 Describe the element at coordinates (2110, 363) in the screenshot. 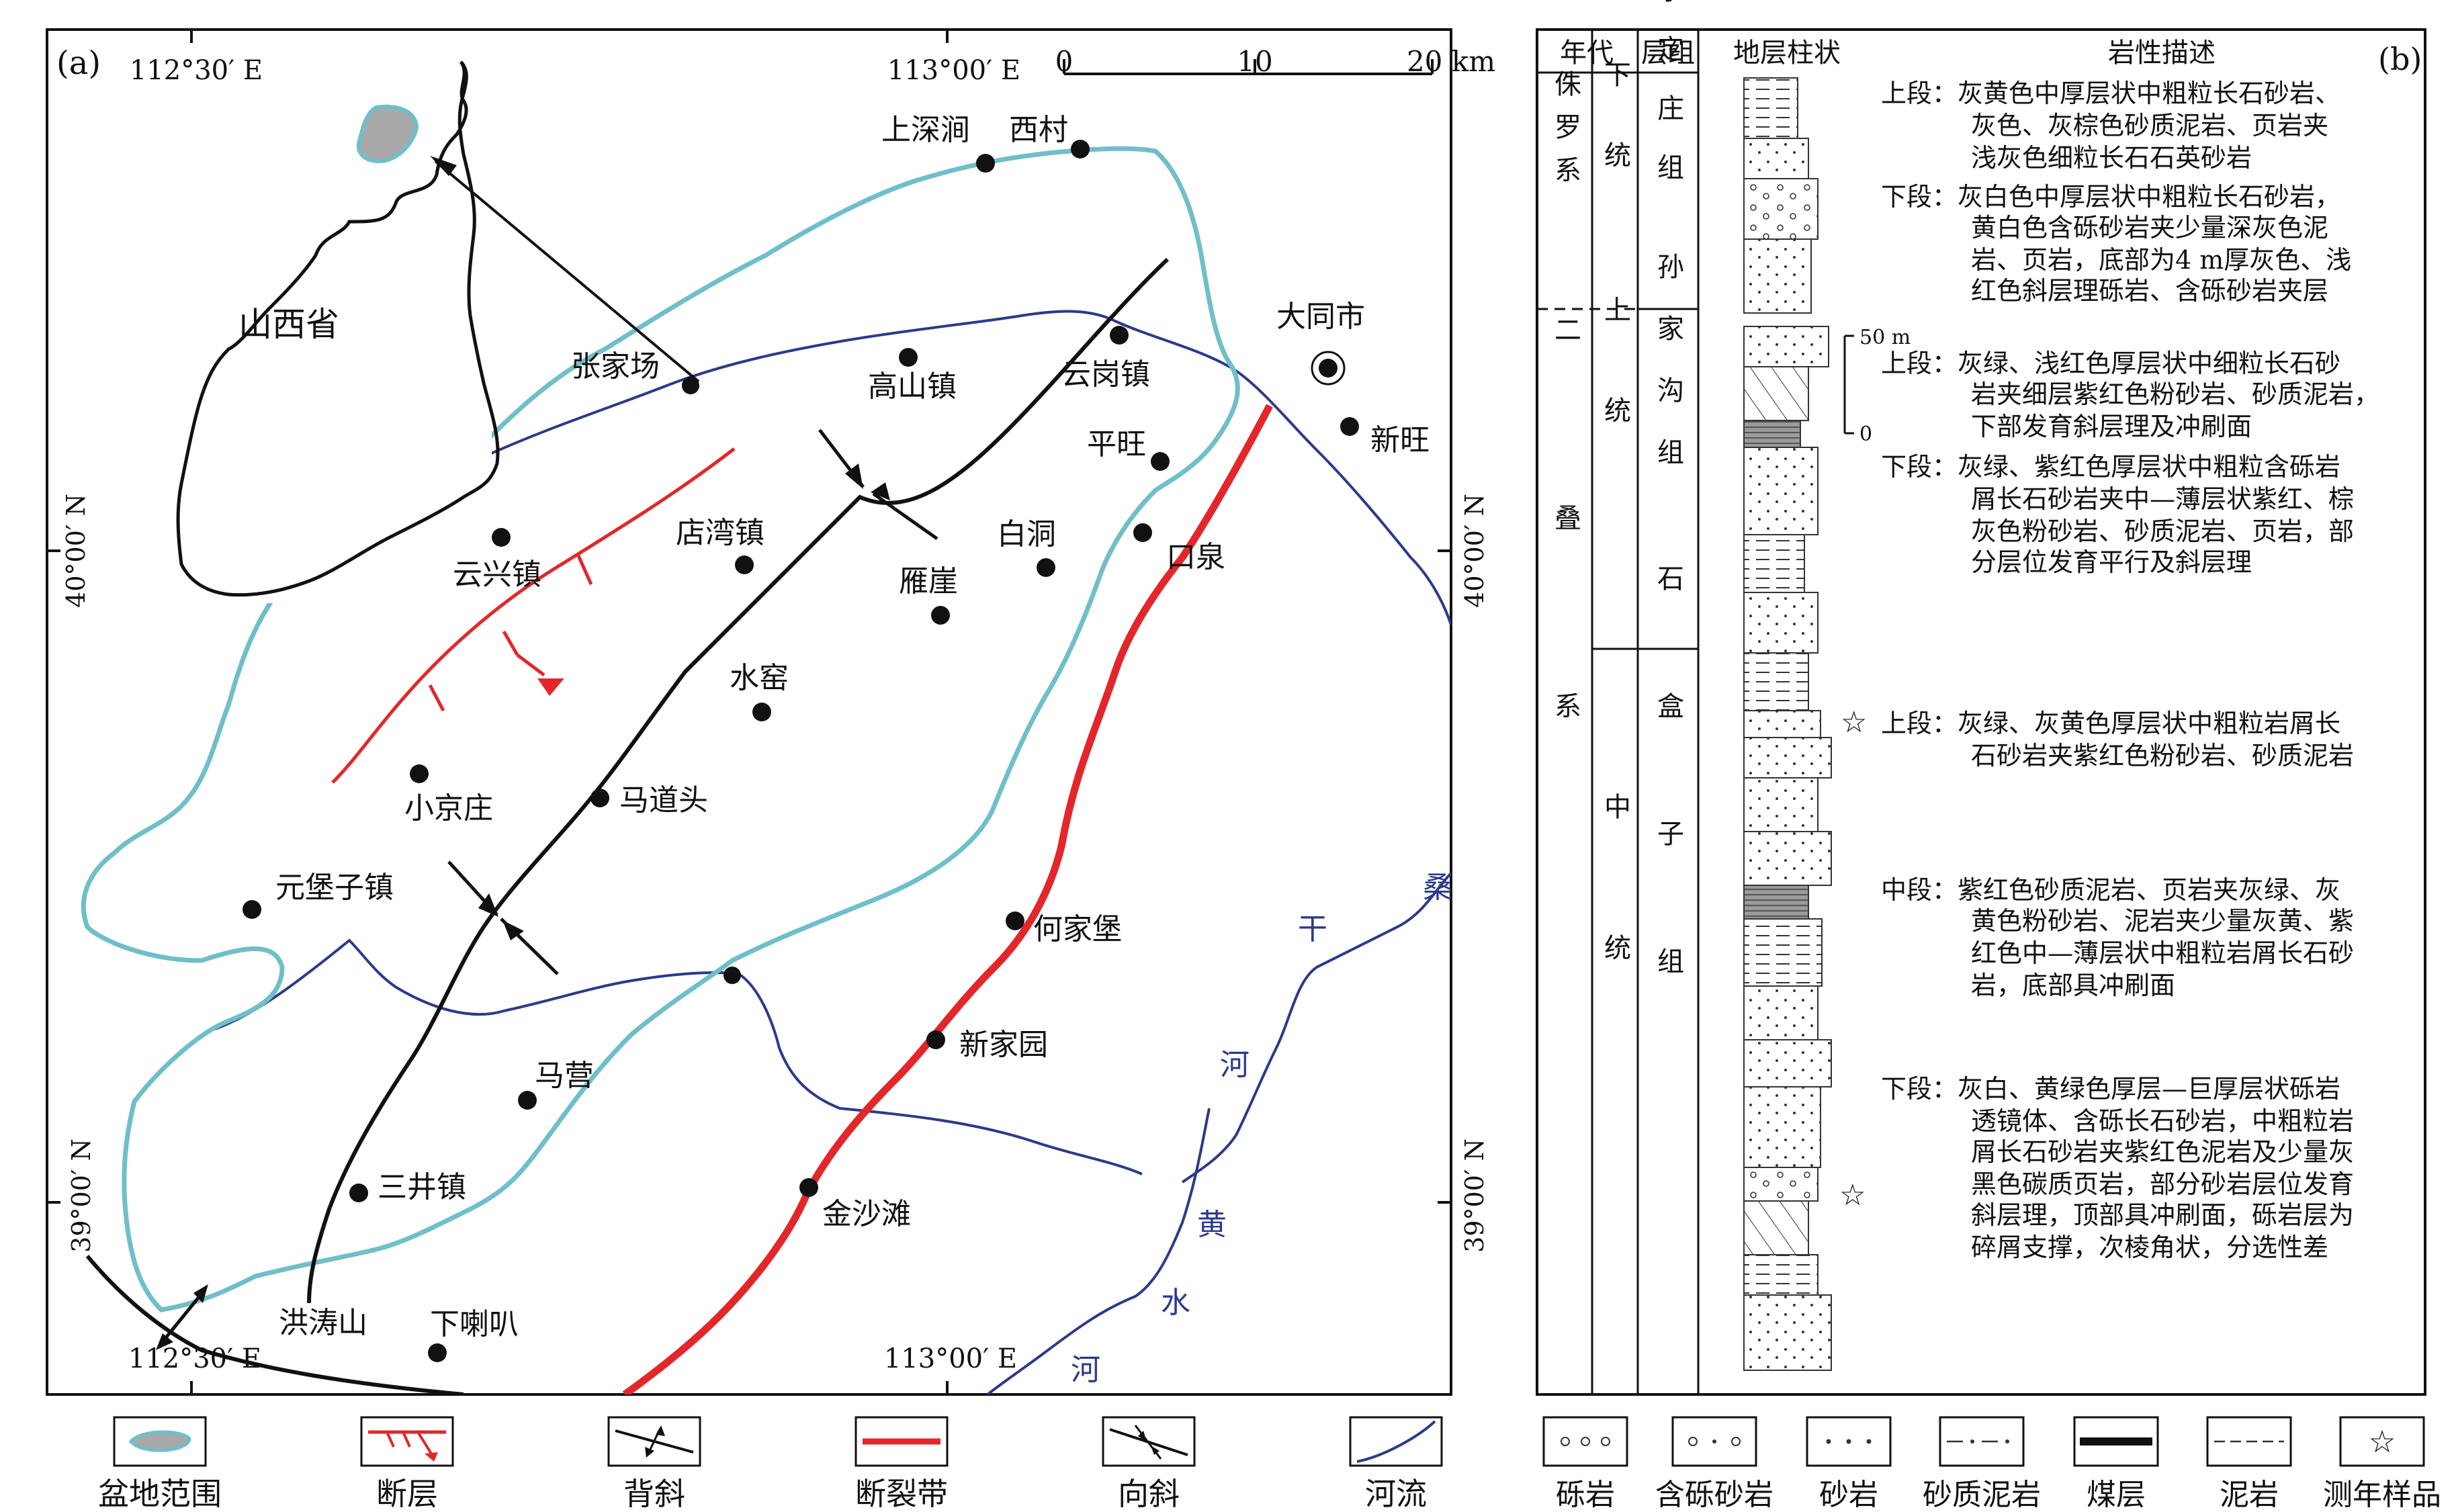

I see `svg-text: 上段：灰绿、浅红色厚层状中细粒长石砂` at that location.